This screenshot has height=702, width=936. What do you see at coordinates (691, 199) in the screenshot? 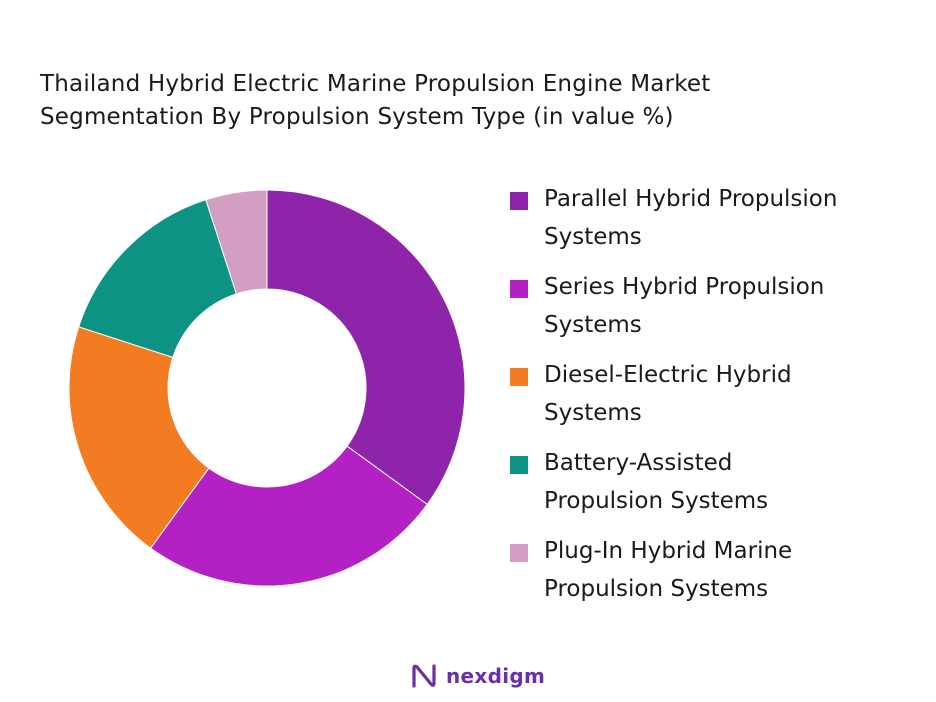
I see `legend-label-line-1: Parallel Hybrid Propulsion` at bounding box center [691, 199].